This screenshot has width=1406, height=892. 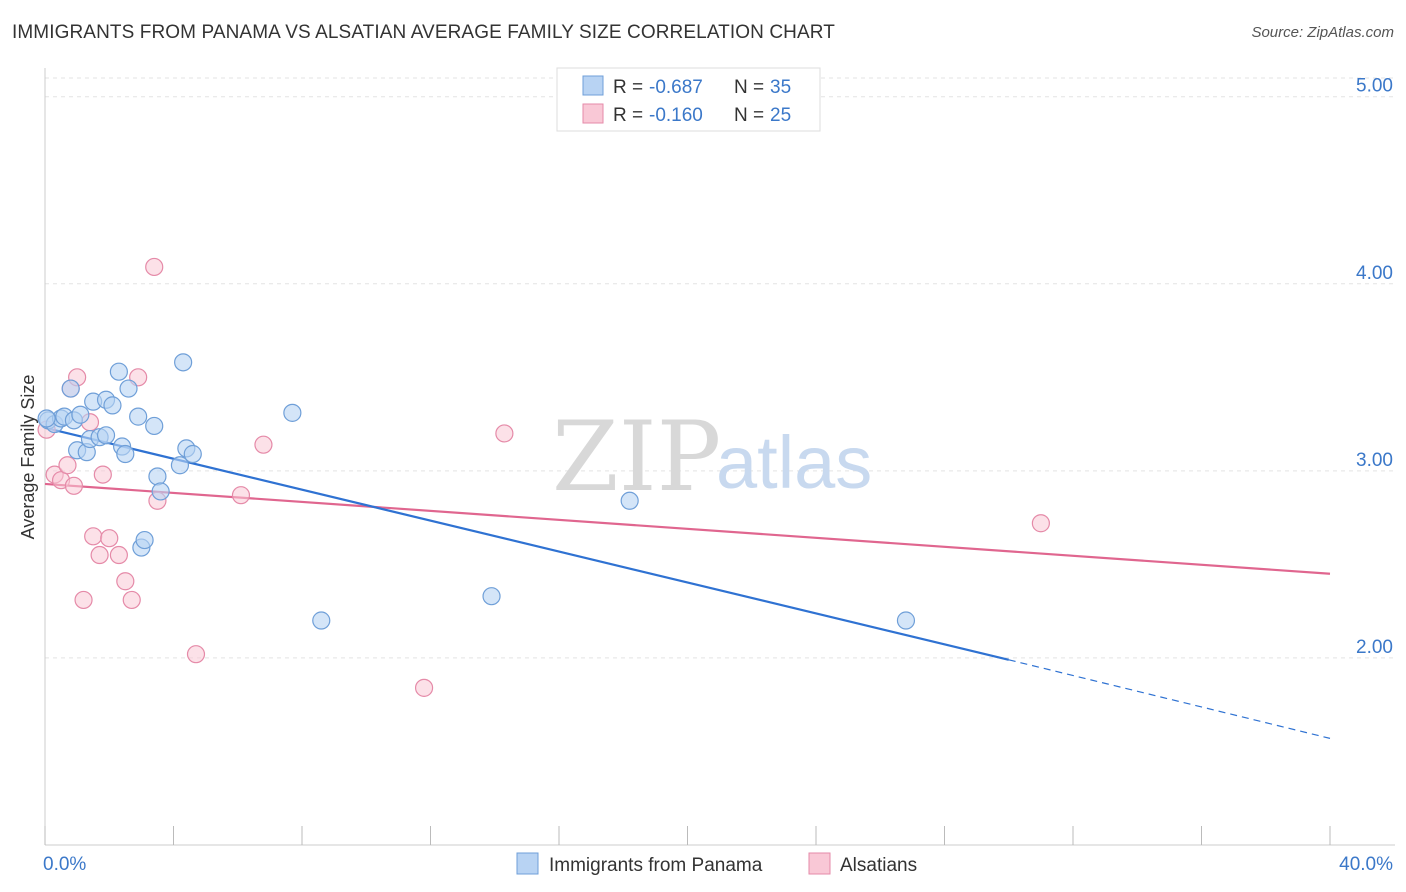 What do you see at coordinates (527, 863) in the screenshot?
I see `legend-series-swatch-panama` at bounding box center [527, 863].